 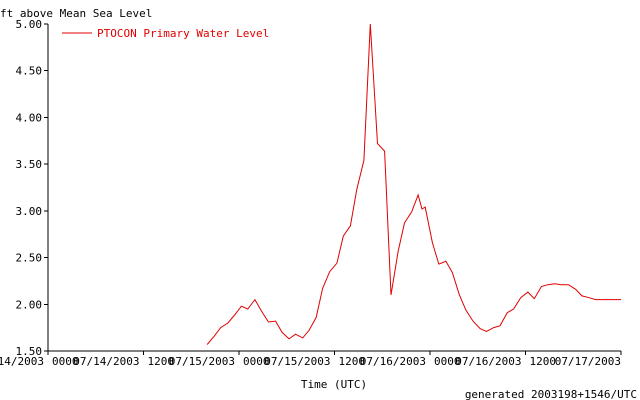 What do you see at coordinates (334, 384) in the screenshot?
I see `x-axis-title: Time (UTC)` at bounding box center [334, 384].